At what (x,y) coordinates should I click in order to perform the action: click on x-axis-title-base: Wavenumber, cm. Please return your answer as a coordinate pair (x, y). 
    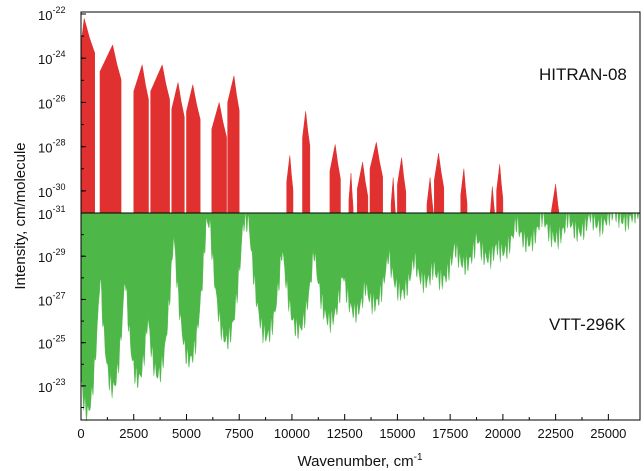
    Looking at the image, I should click on (355, 461).